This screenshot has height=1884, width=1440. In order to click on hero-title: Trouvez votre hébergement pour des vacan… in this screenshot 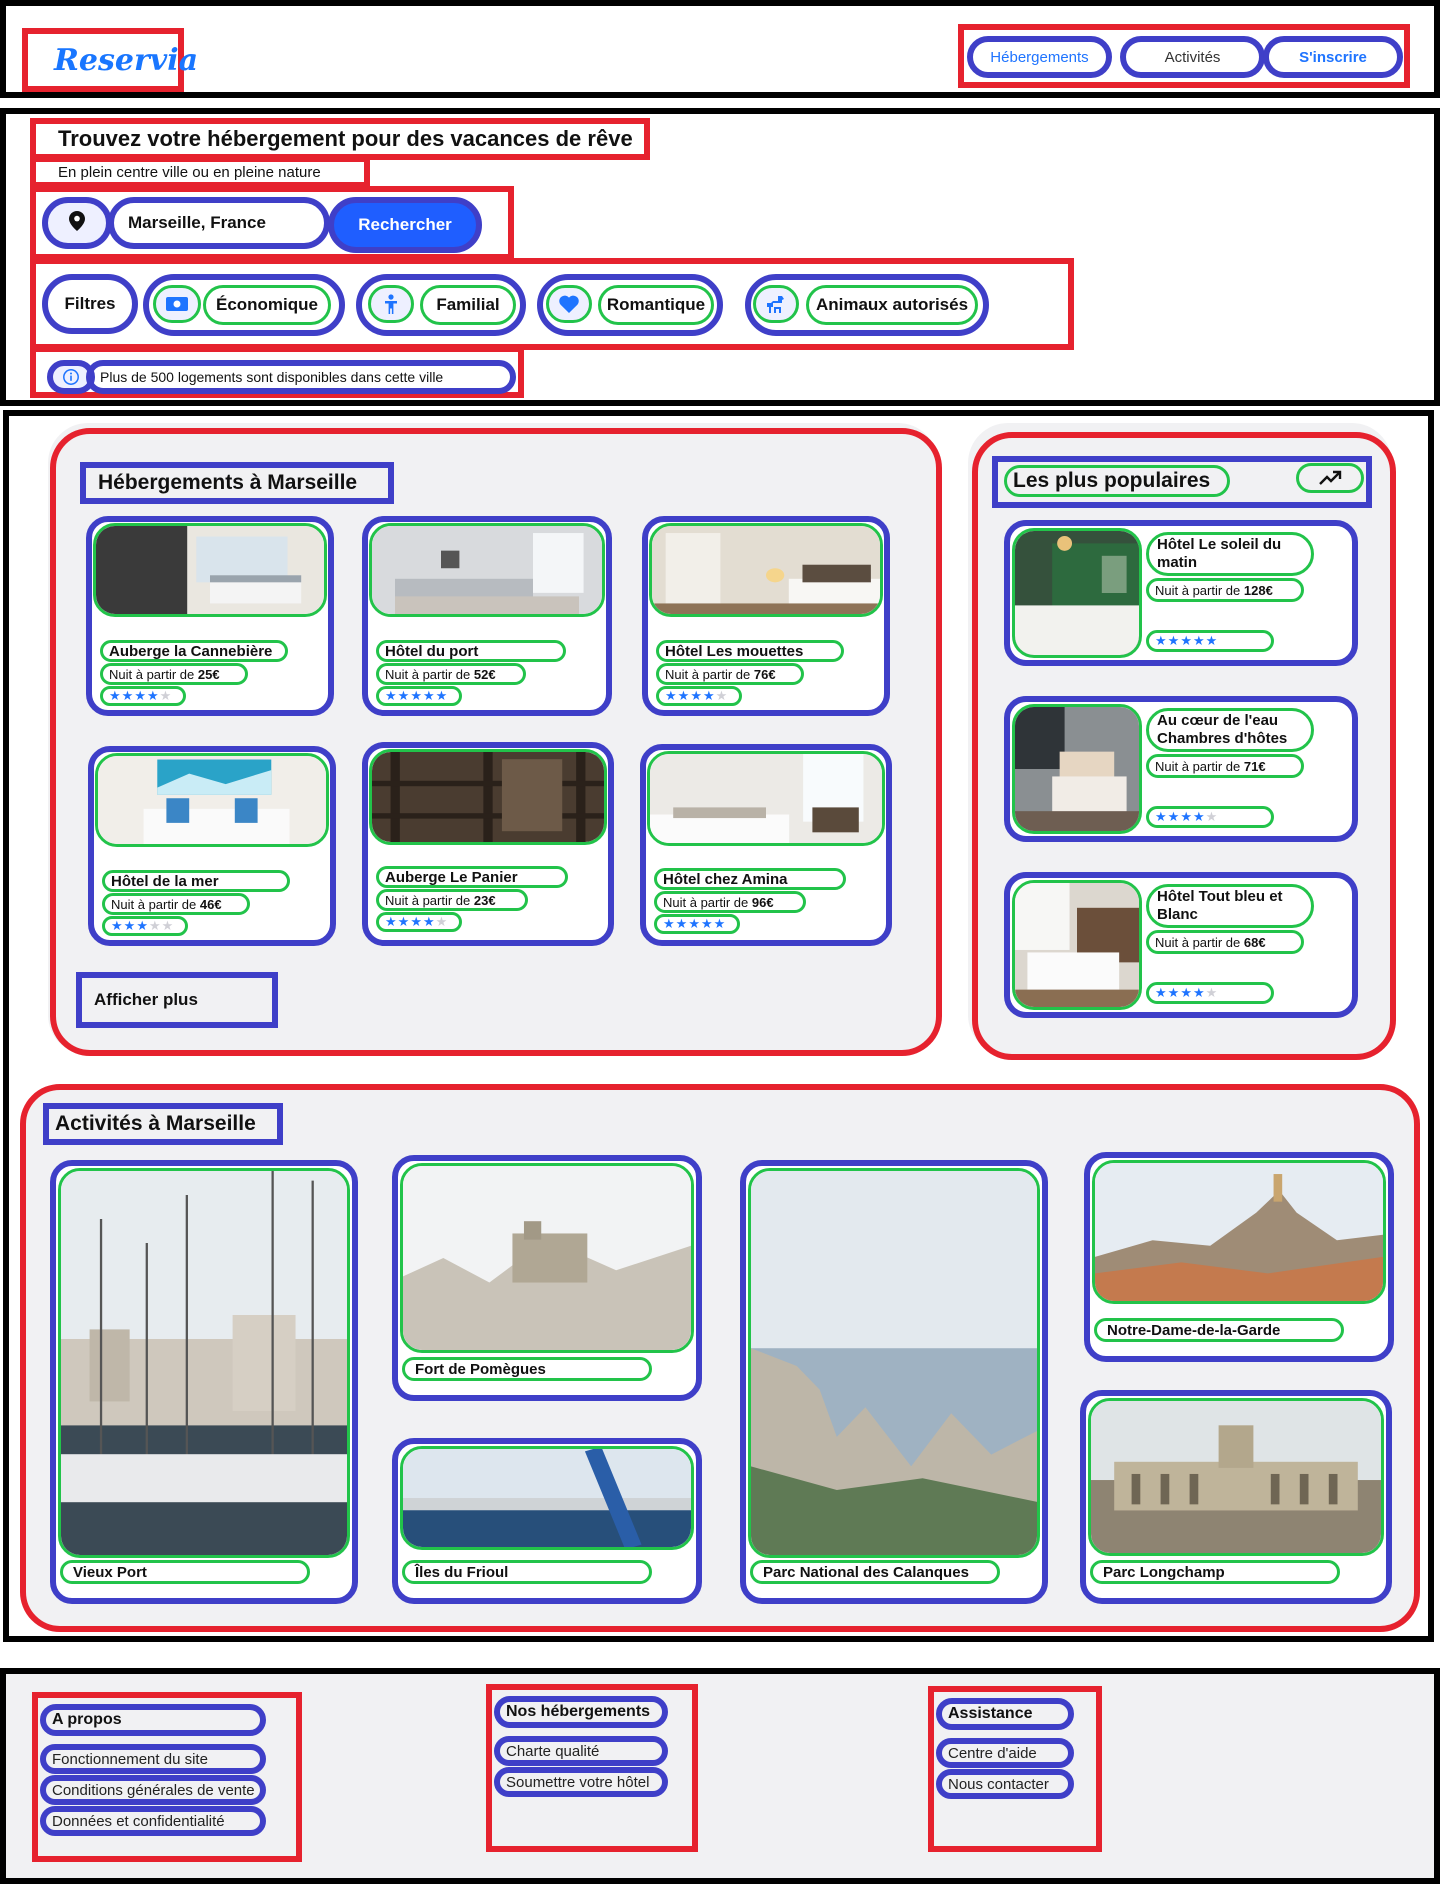, I will do `click(340, 139)`.